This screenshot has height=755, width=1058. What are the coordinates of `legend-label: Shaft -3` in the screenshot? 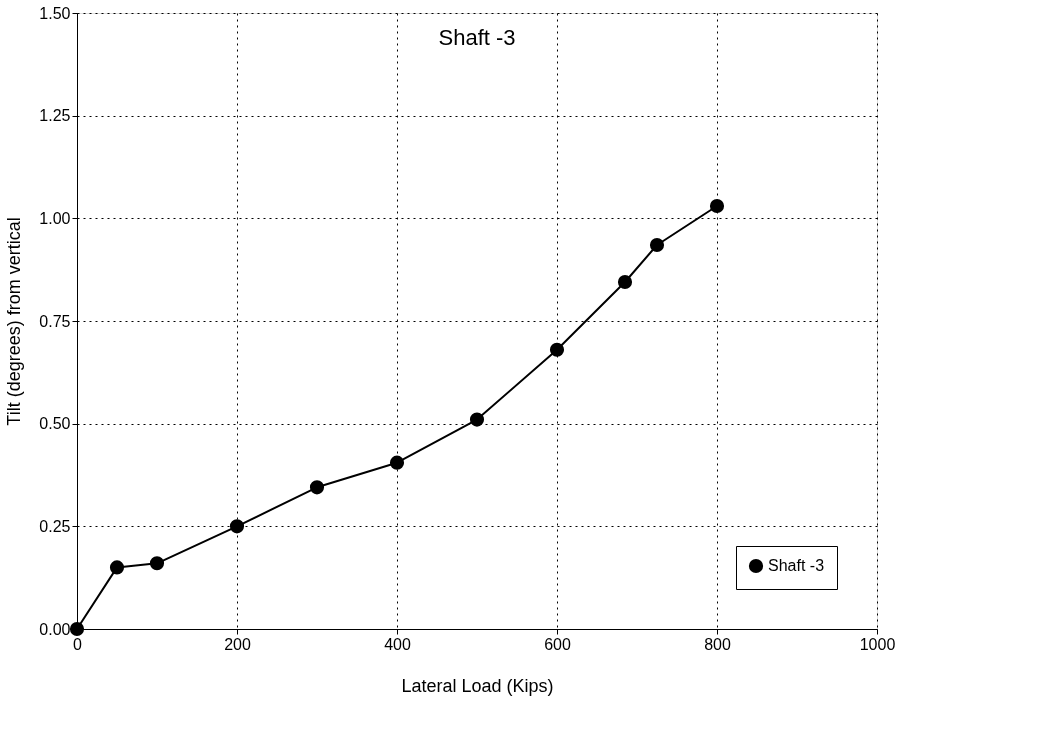 It's located at (796, 565).